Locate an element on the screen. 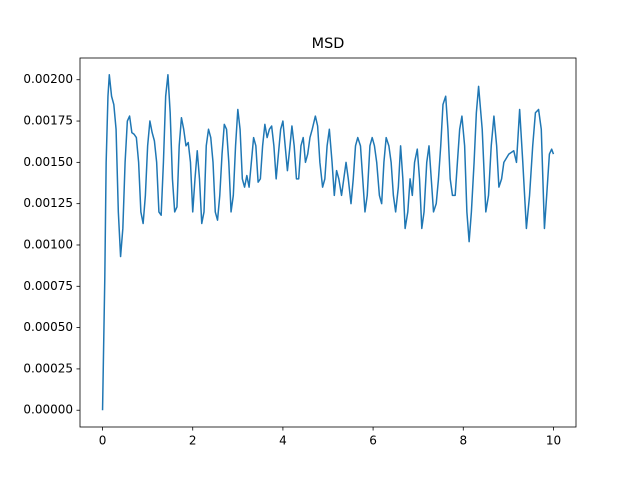 The height and width of the screenshot is (484, 640). x-tick-label: 0 is located at coordinates (103, 441).